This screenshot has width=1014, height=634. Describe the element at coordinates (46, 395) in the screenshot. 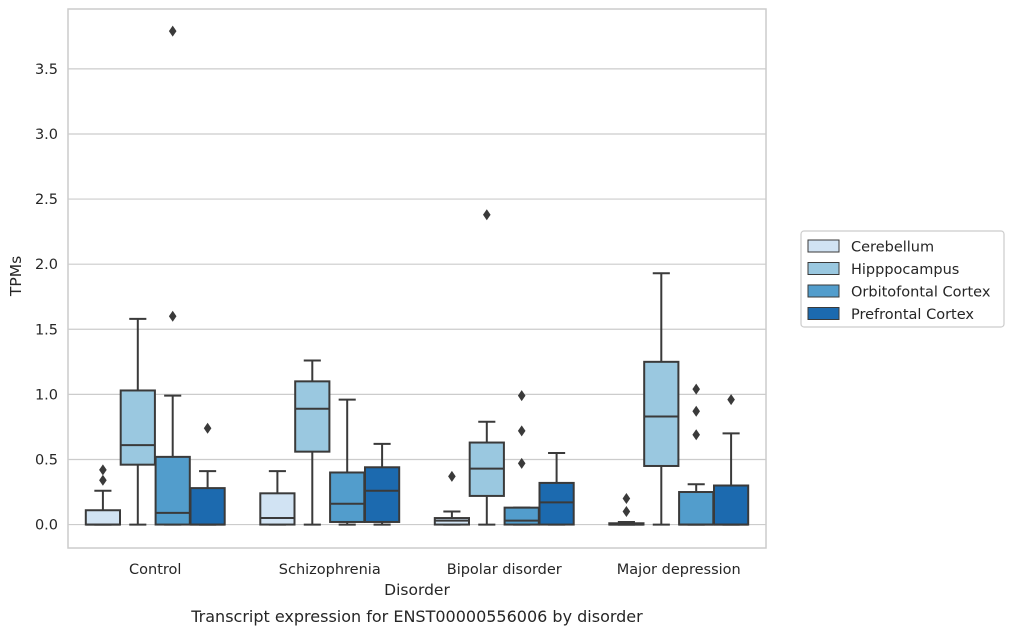

I see `y-tick-label: 1.0` at that location.